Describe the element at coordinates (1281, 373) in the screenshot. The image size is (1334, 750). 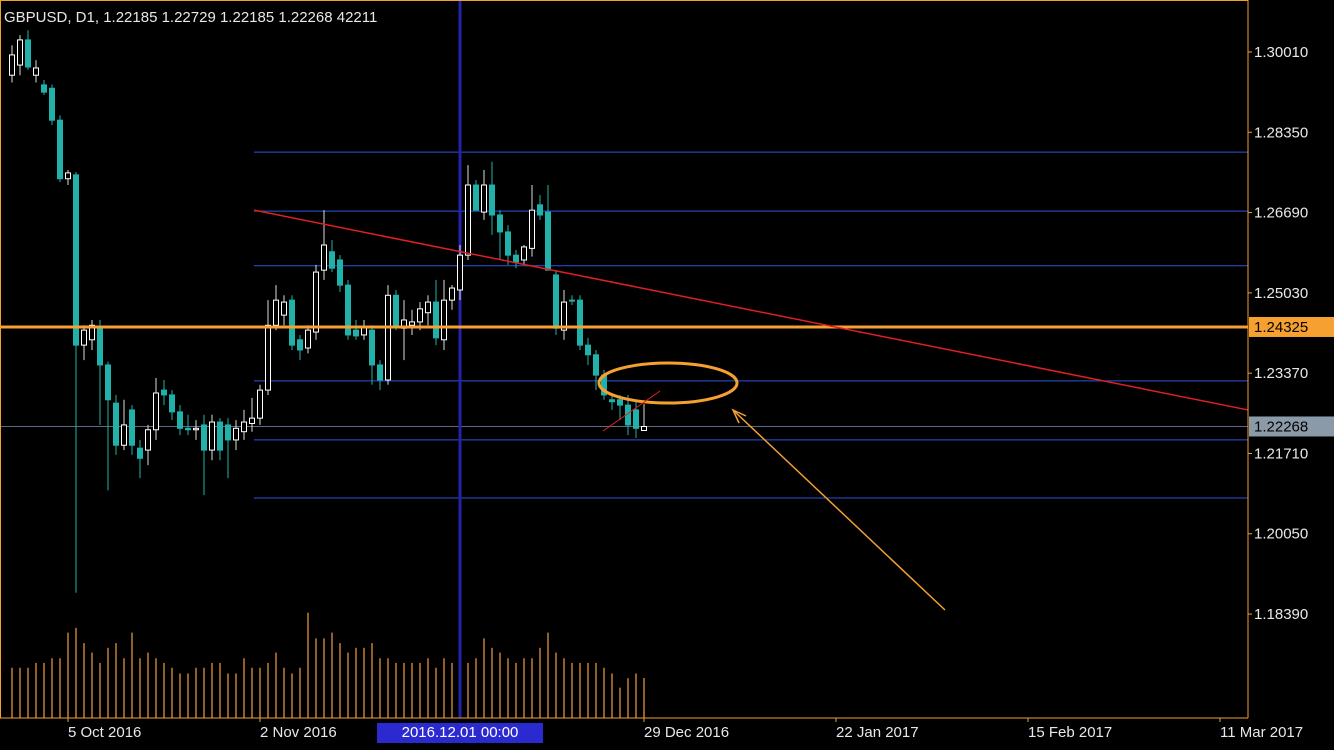
I see `y-tick-label: 1.23370` at that location.